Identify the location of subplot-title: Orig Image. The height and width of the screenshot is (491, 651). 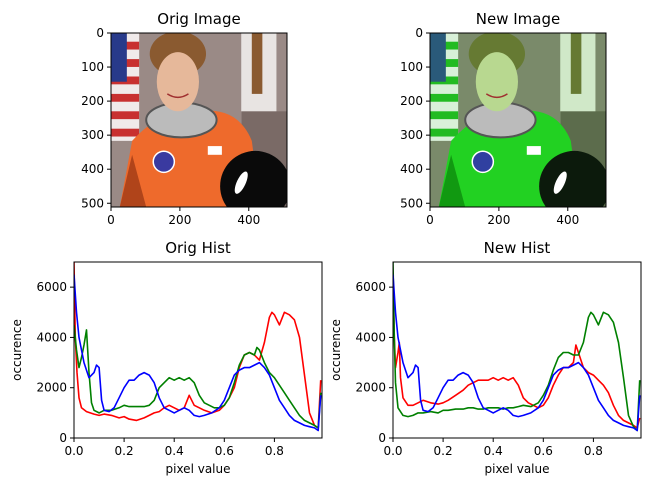
(198, 19).